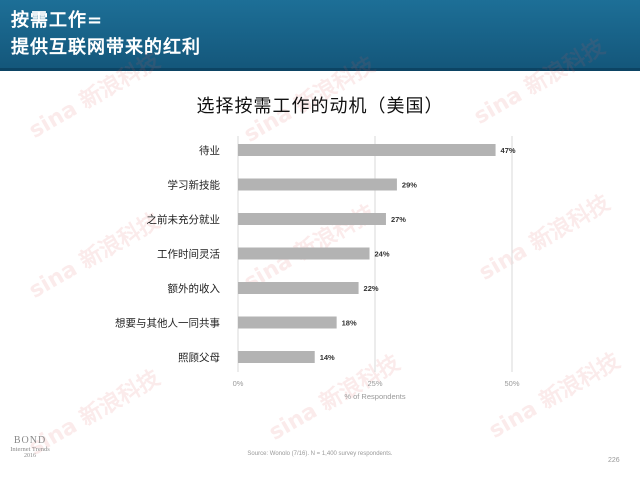 This screenshot has height=480, width=640. What do you see at coordinates (209, 150) in the screenshot?
I see `category-label: 待业` at bounding box center [209, 150].